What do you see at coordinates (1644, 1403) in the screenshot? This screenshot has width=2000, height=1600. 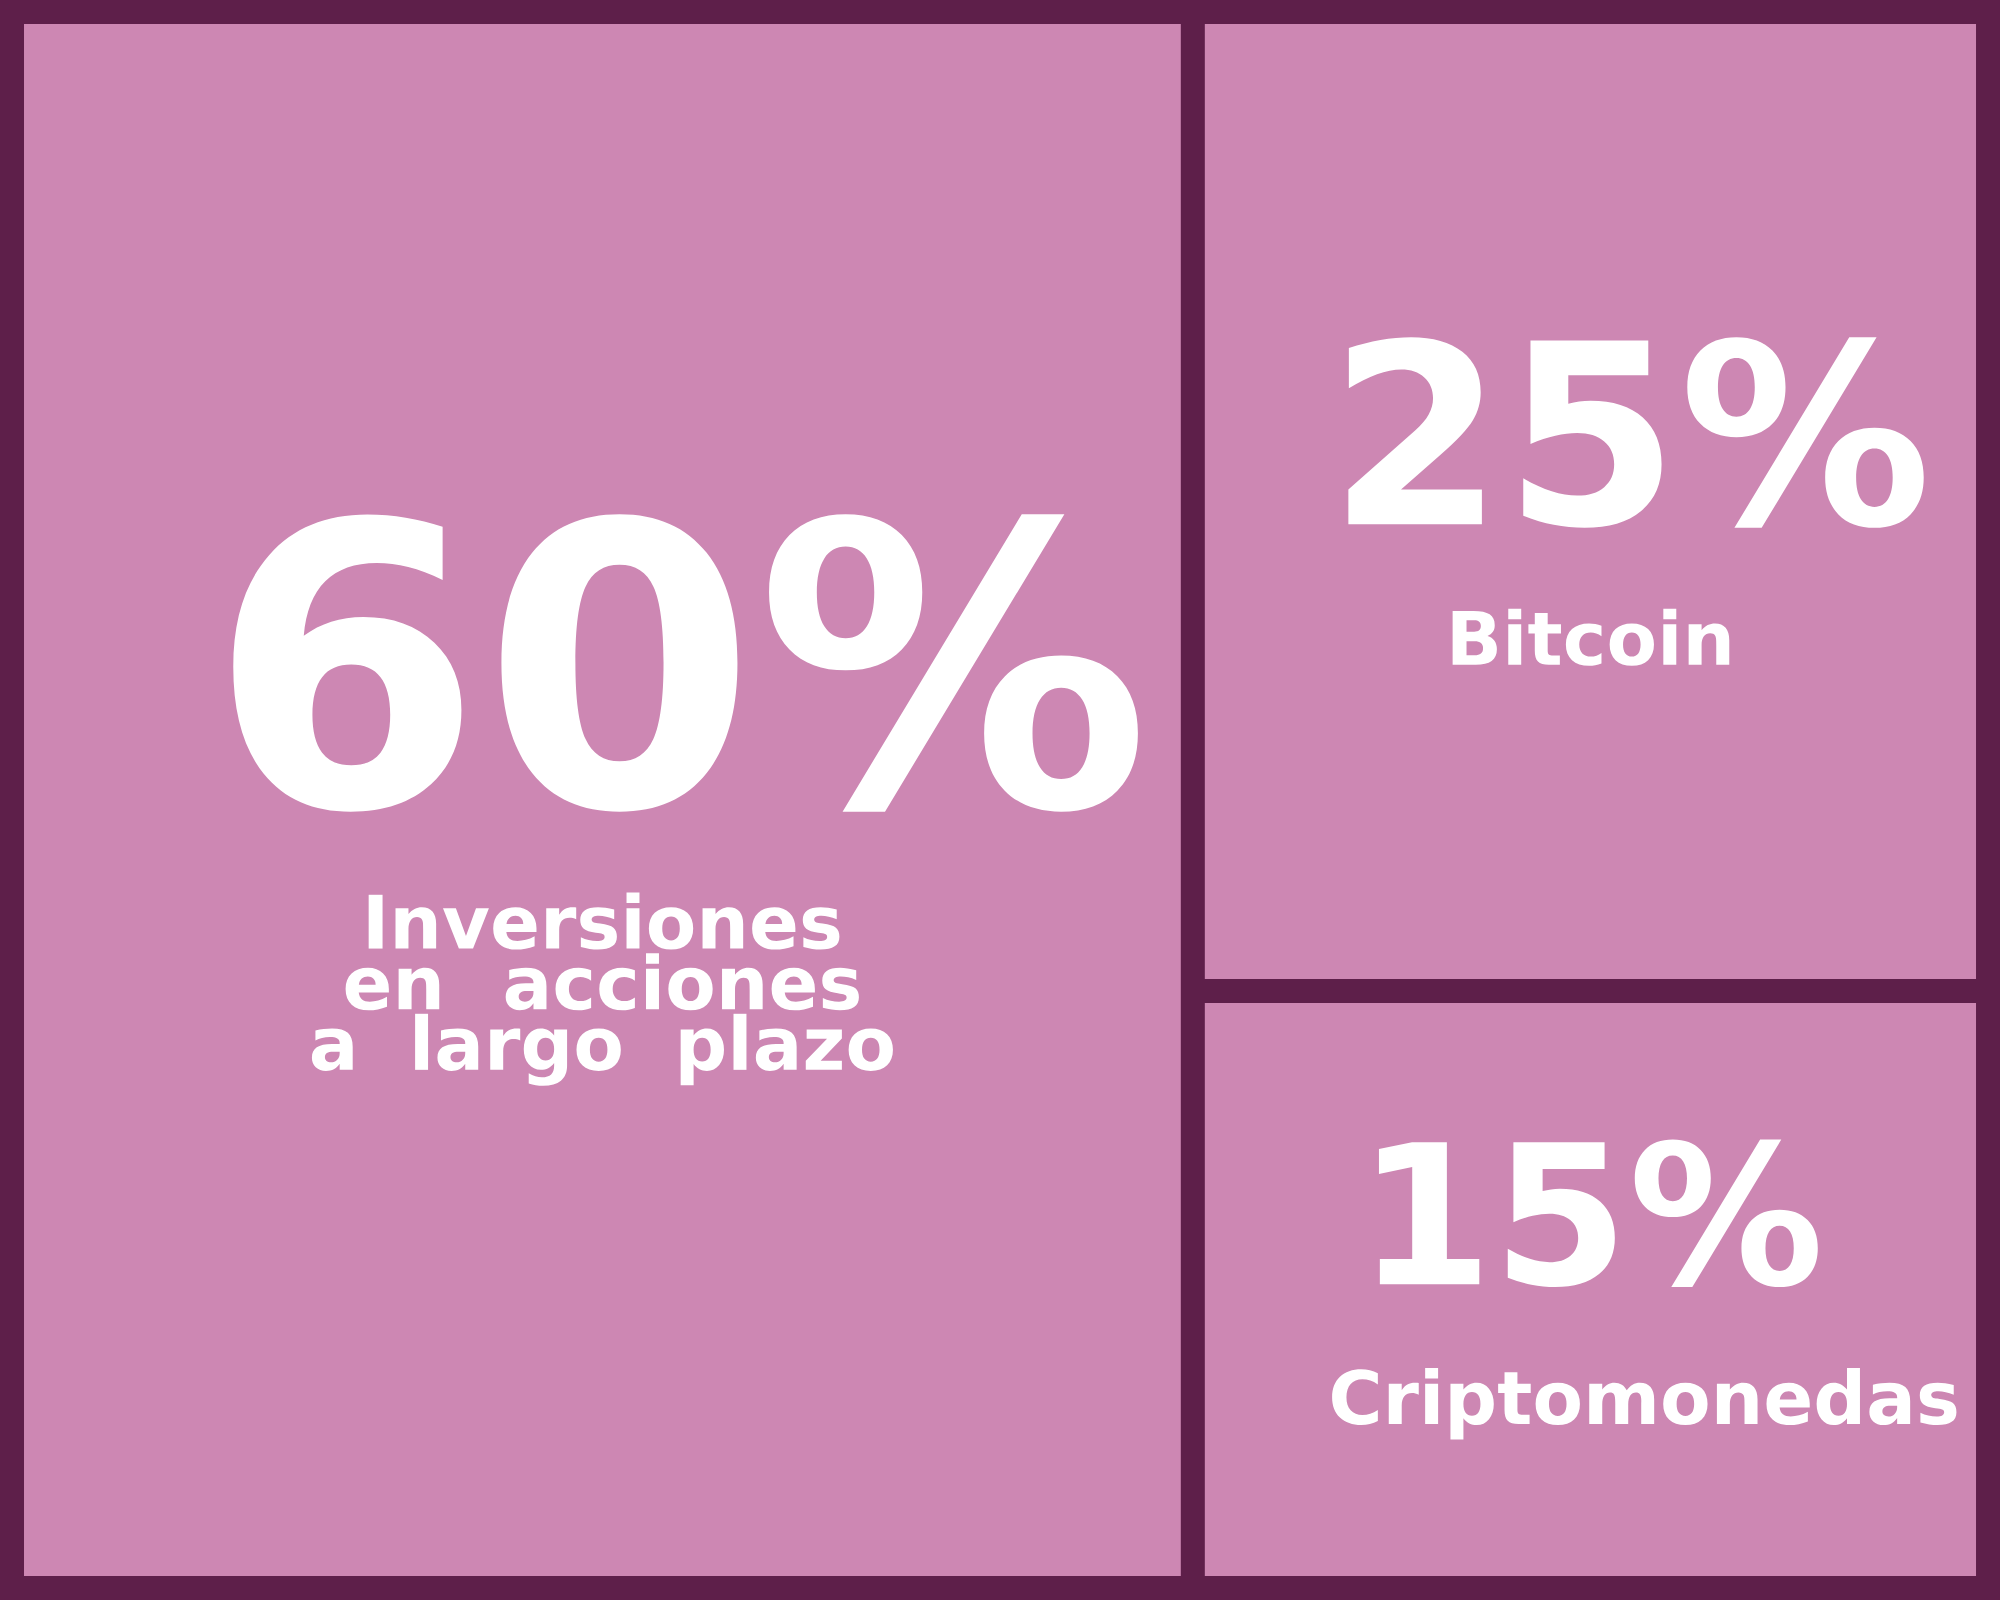 I see `category-label: Criptomonedas` at bounding box center [1644, 1403].